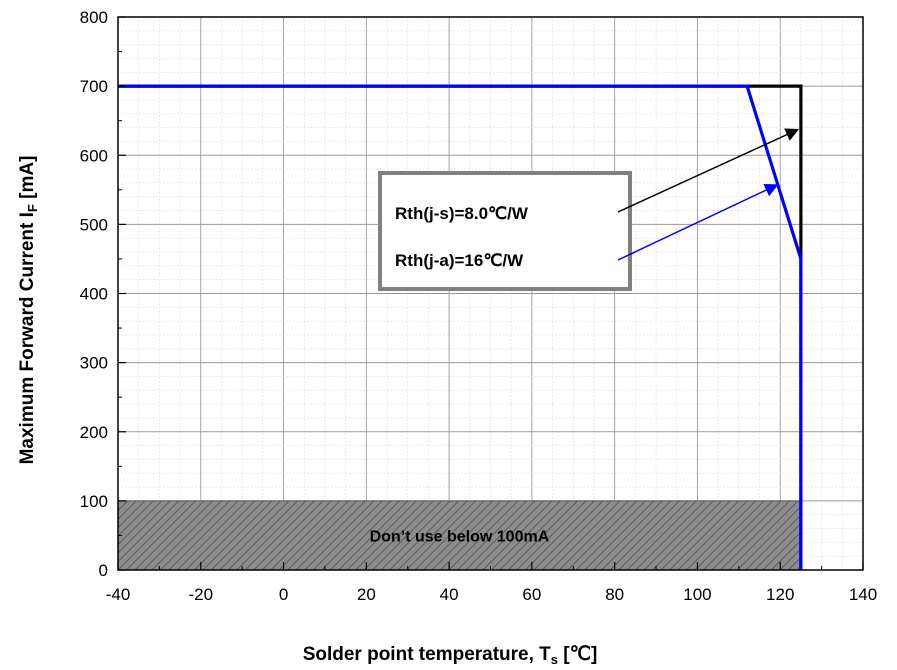  What do you see at coordinates (200, 594) in the screenshot?
I see `x-tick-label: -20` at bounding box center [200, 594].